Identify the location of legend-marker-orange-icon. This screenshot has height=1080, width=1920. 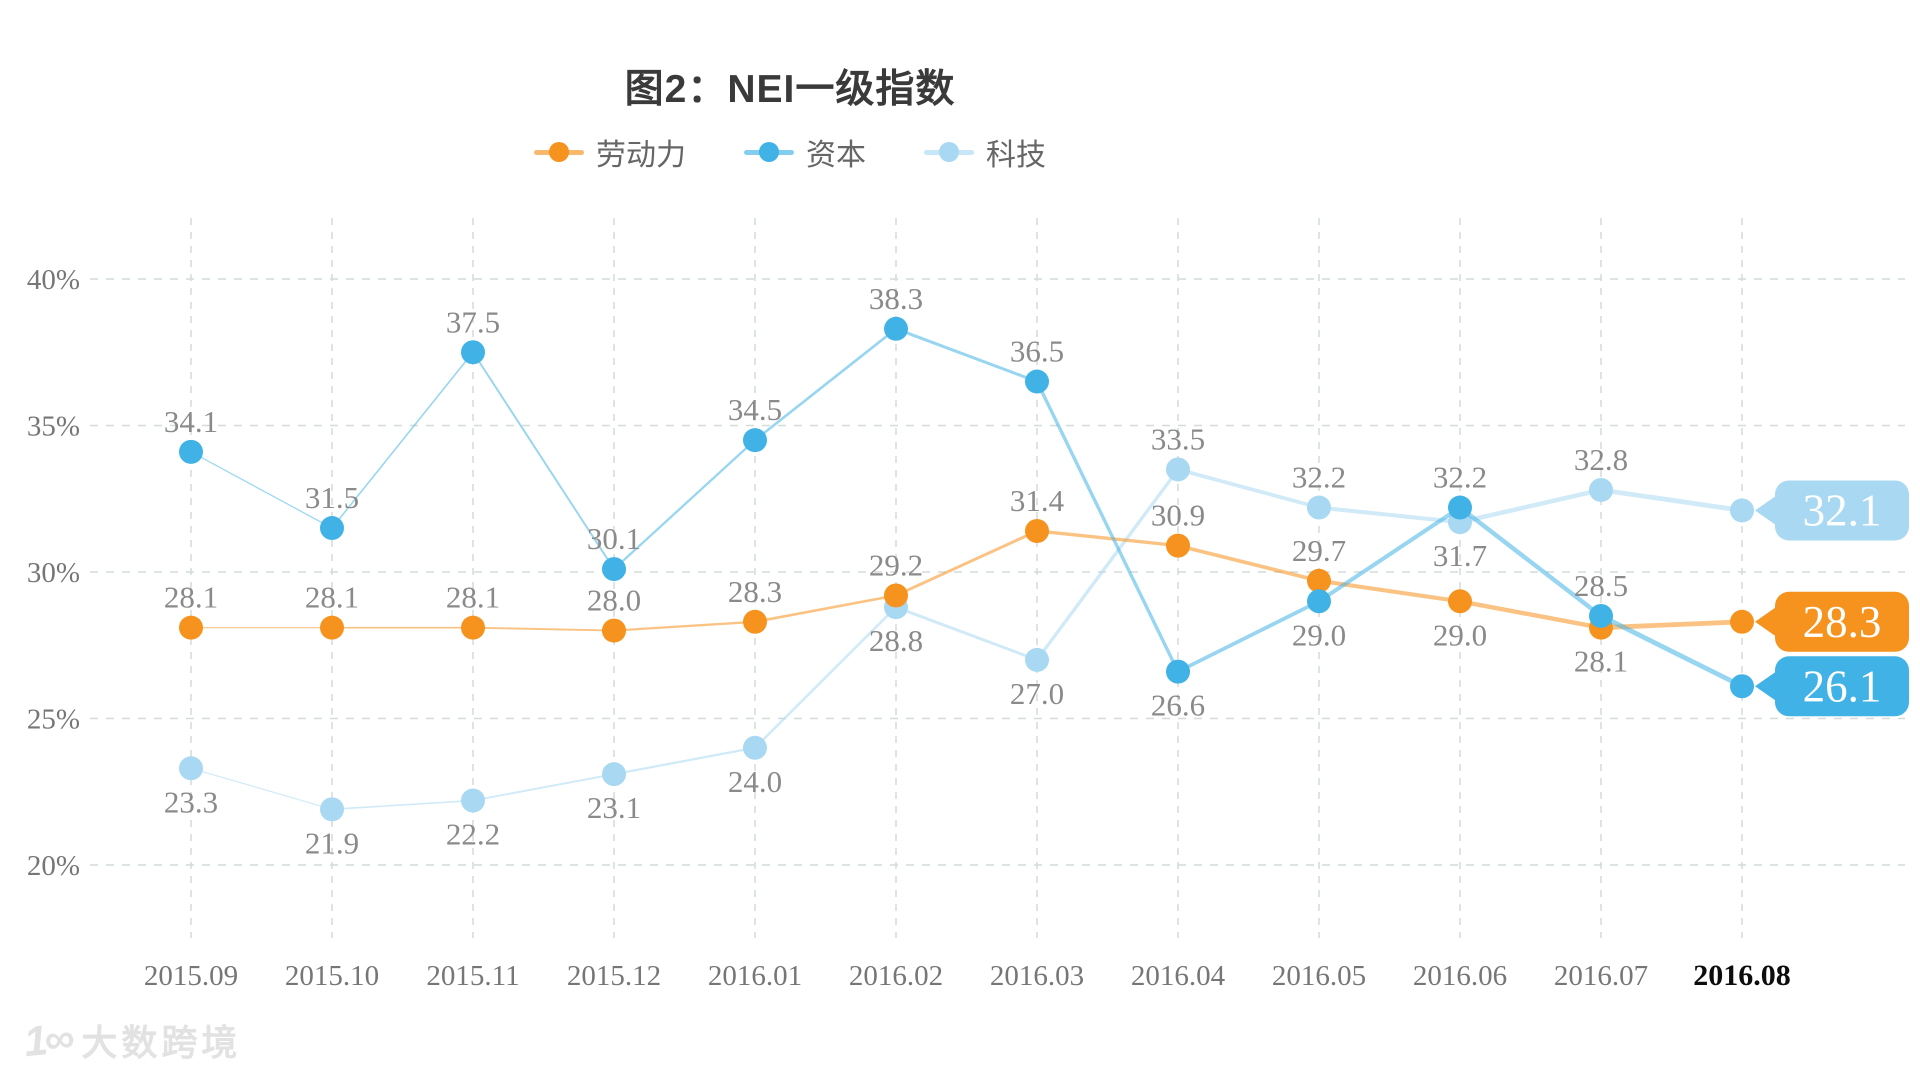
(559, 152).